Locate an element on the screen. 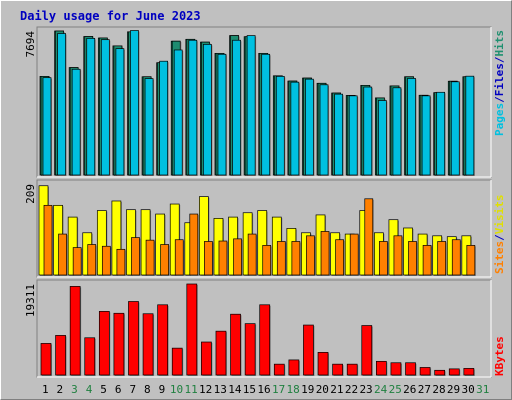  x-tick-label: 27 is located at coordinates (424, 389).